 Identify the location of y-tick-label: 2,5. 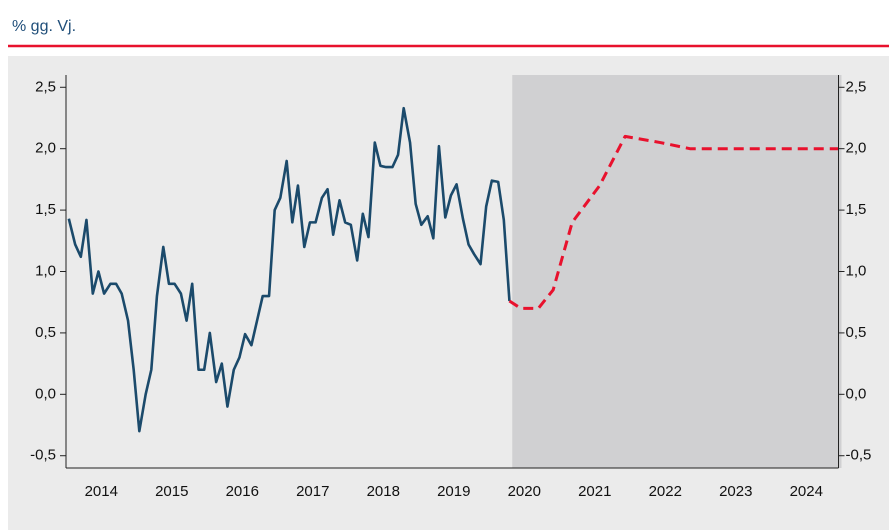
(45, 86).